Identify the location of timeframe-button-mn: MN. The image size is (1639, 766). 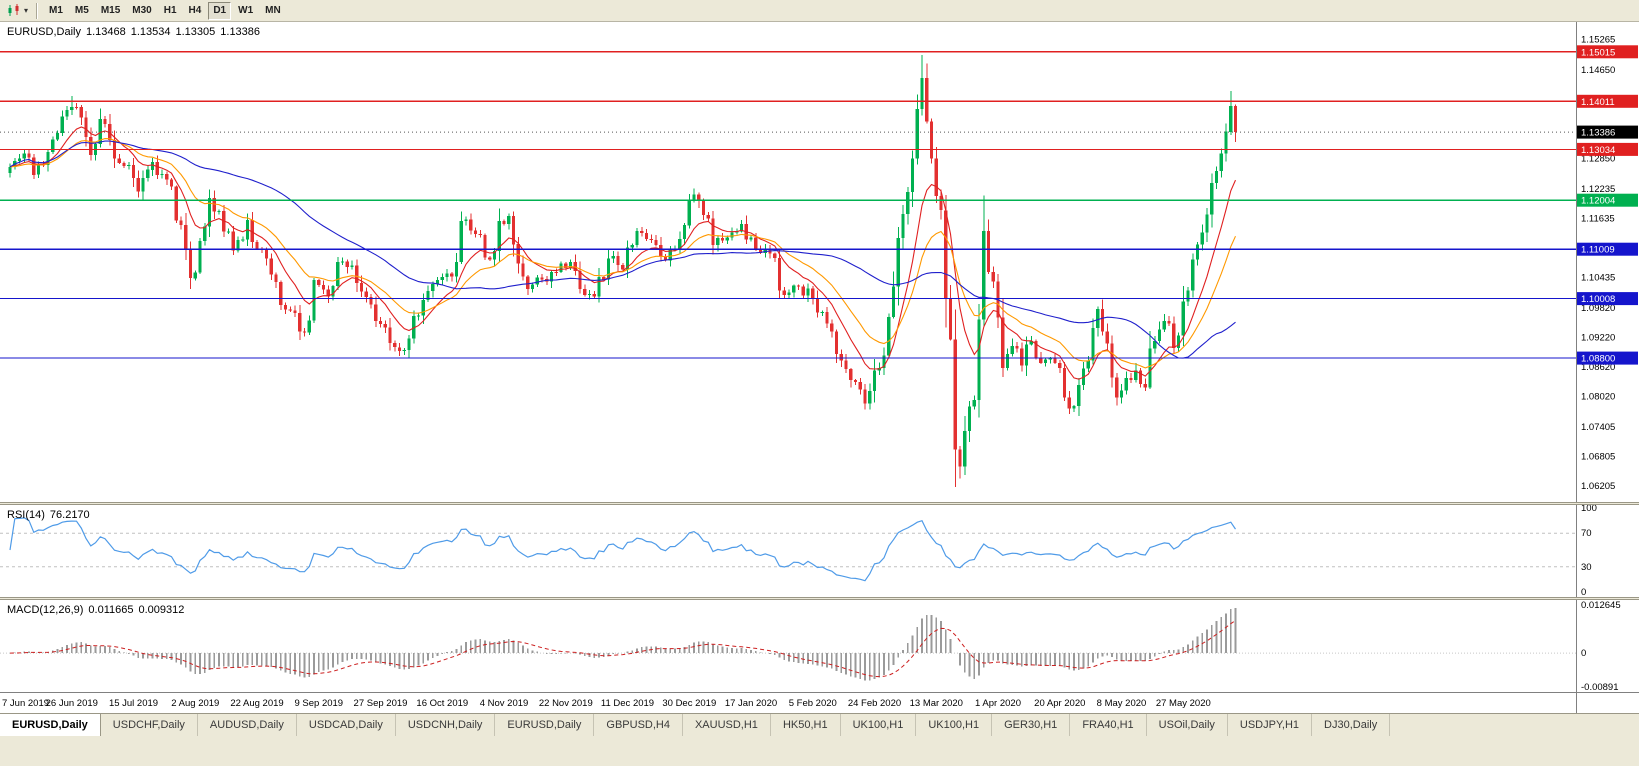
(273, 10).